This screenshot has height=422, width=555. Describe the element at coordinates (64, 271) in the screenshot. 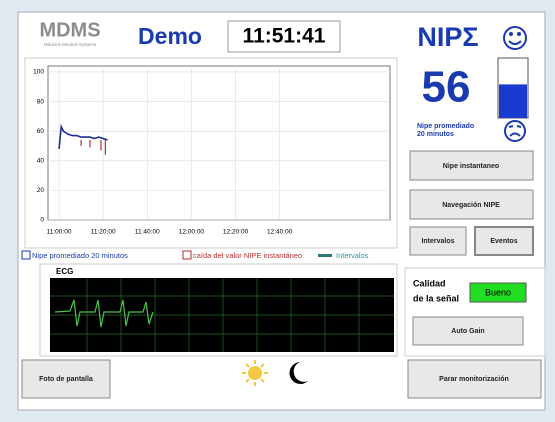

I see `ecg-label: ECG` at that location.